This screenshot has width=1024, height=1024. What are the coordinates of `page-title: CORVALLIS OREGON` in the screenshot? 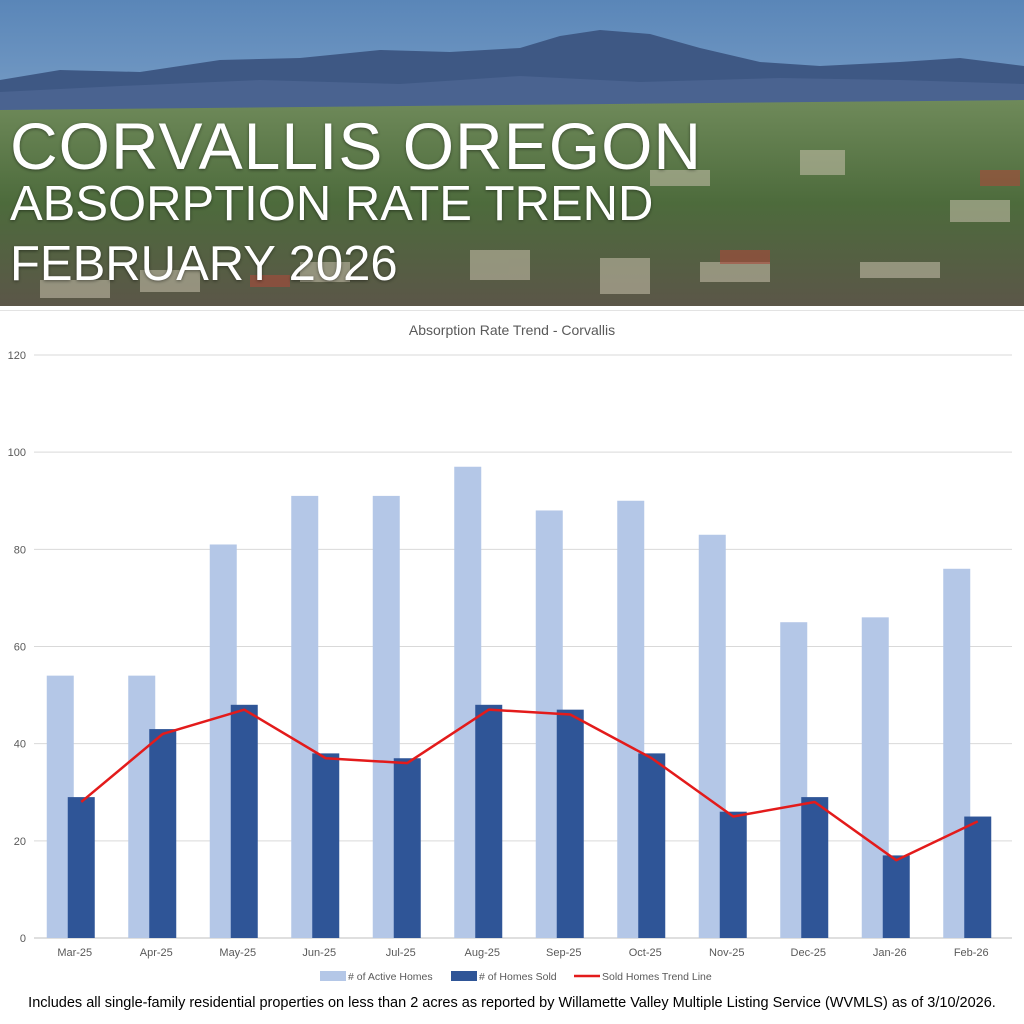 It's located at (356, 146).